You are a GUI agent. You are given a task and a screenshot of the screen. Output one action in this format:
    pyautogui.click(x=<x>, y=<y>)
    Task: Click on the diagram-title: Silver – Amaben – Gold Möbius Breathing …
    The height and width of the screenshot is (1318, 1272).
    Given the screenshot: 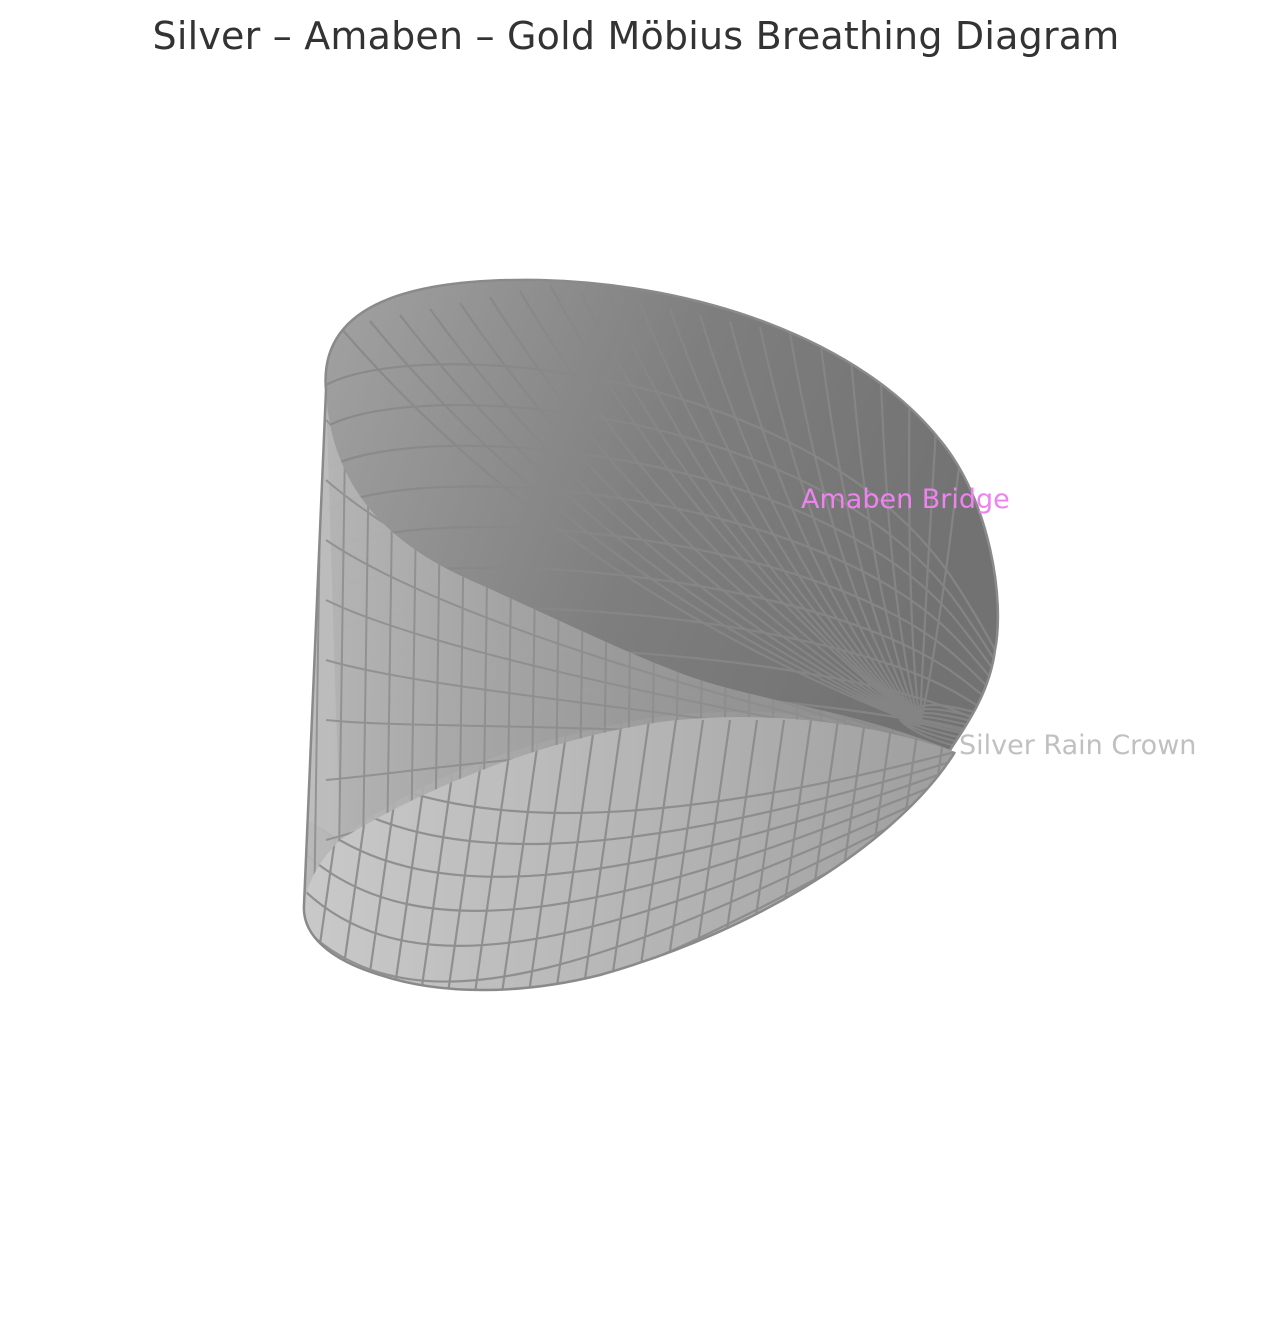 What is the action you would take?
    pyautogui.click(x=636, y=36)
    